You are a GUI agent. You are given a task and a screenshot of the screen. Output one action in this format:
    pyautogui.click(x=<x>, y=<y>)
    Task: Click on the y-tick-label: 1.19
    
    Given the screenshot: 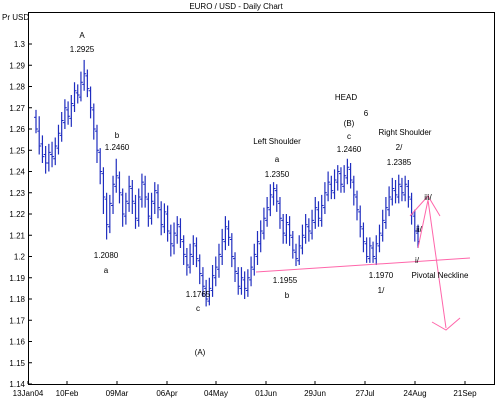 What is the action you would take?
    pyautogui.click(x=17, y=278)
    